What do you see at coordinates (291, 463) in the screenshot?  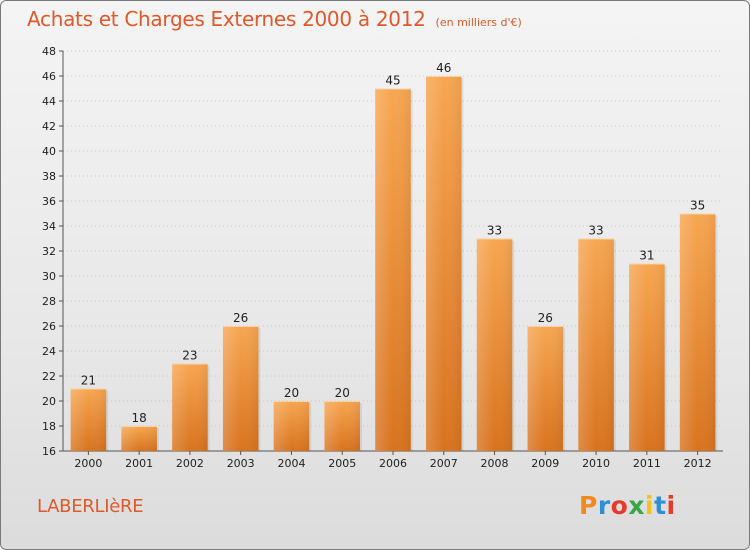 I see `x-tick-label: 2004` at bounding box center [291, 463].